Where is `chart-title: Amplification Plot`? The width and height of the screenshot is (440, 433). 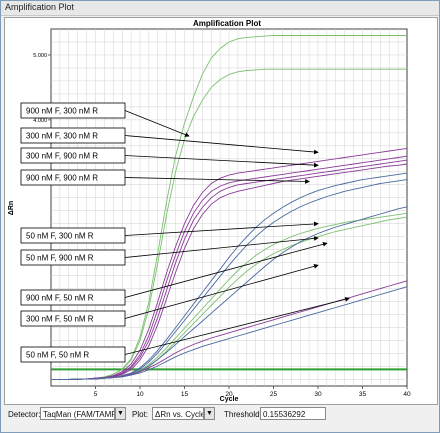 chart-title: Amplification Plot is located at coordinates (227, 23).